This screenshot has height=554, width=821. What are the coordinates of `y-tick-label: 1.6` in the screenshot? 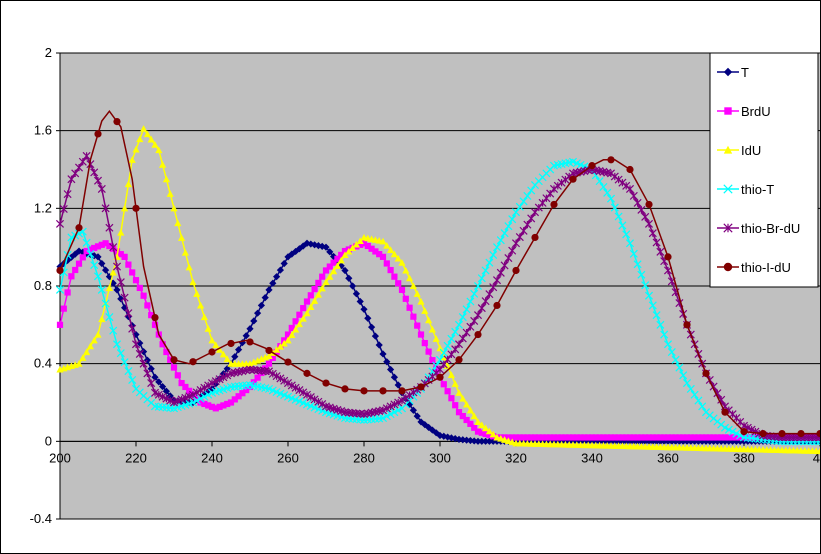 It's located at (43, 130).